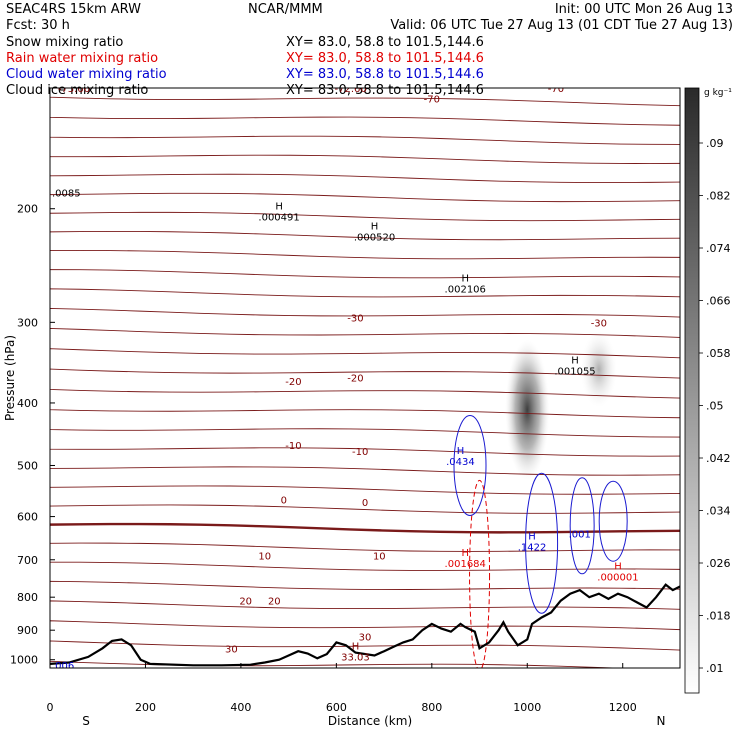 Image resolution: width=740 pixels, height=740 pixels. Describe the element at coordinates (532, 547) in the screenshot. I see `extremum-value: .1422` at that location.